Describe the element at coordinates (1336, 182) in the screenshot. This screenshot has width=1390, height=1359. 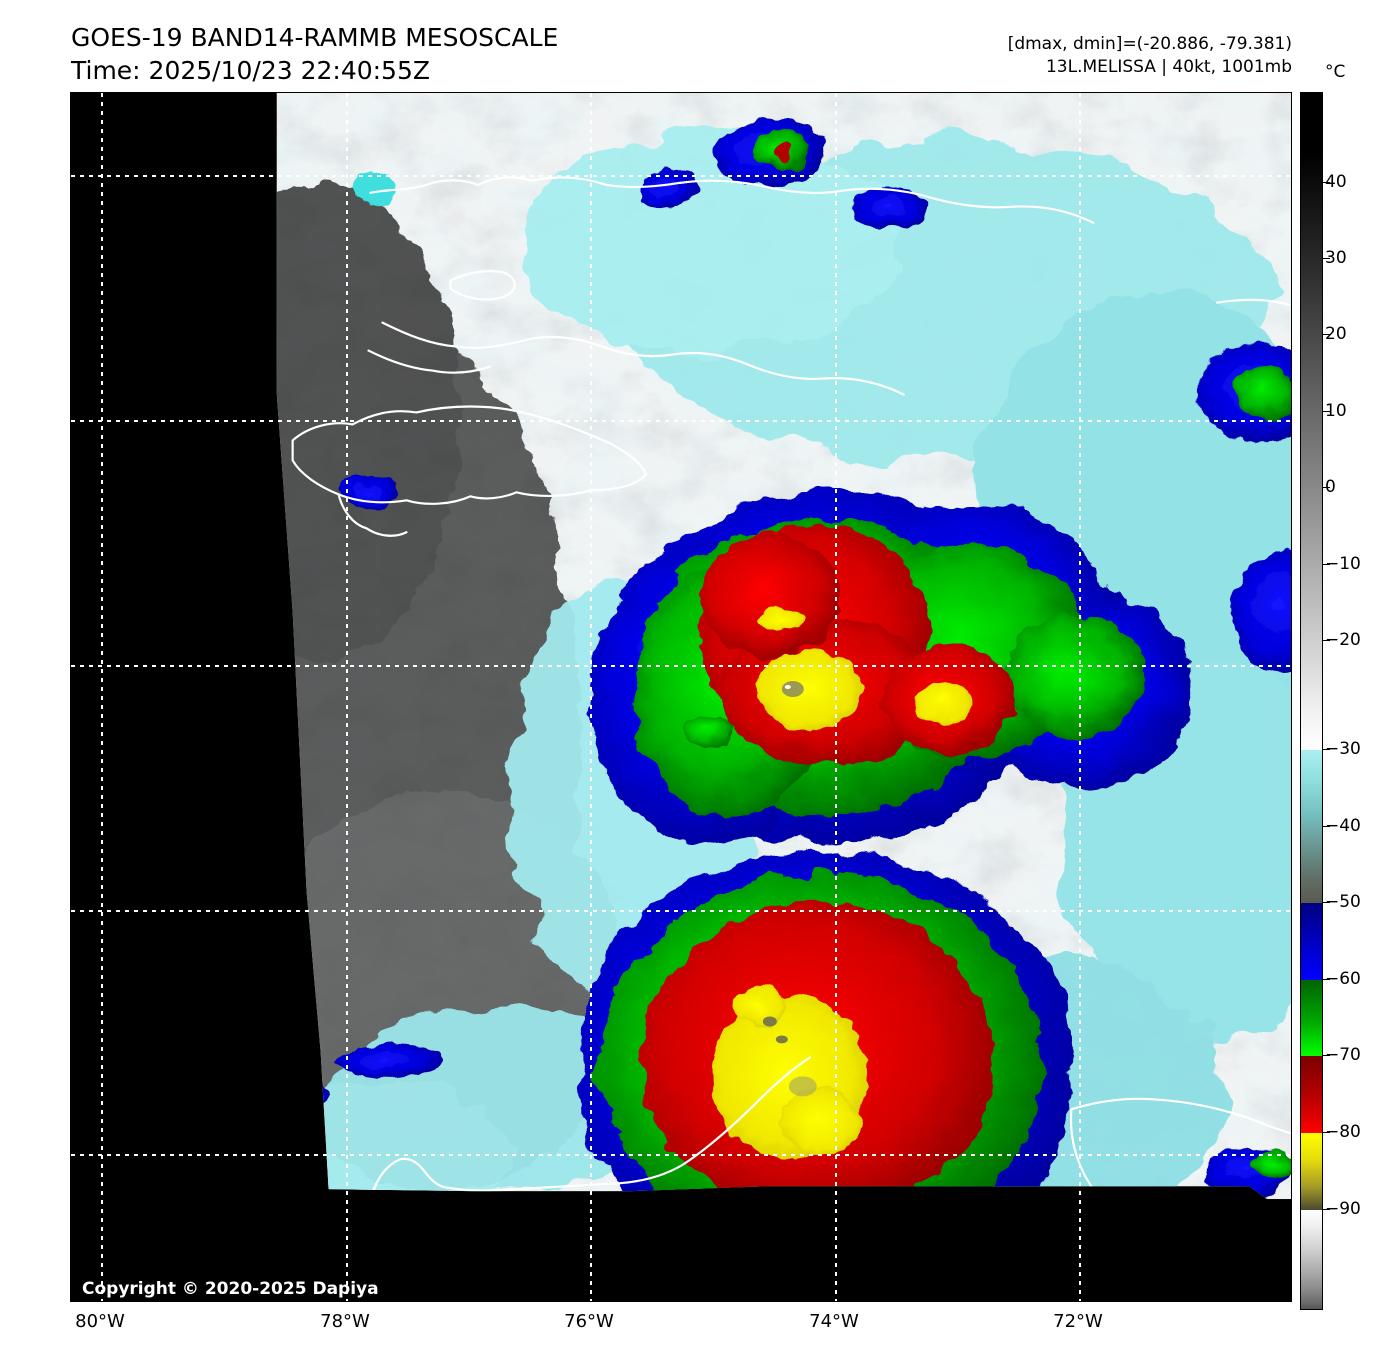
I see `cbar-tick-label-40: 40` at that location.